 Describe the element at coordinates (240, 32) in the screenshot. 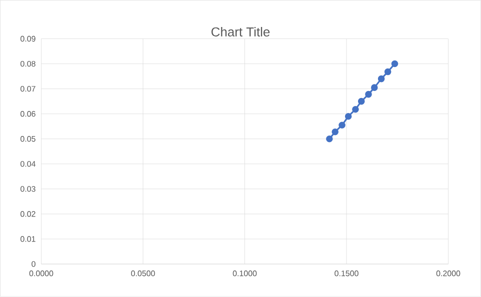

I see `chart-title: Chart Title` at that location.